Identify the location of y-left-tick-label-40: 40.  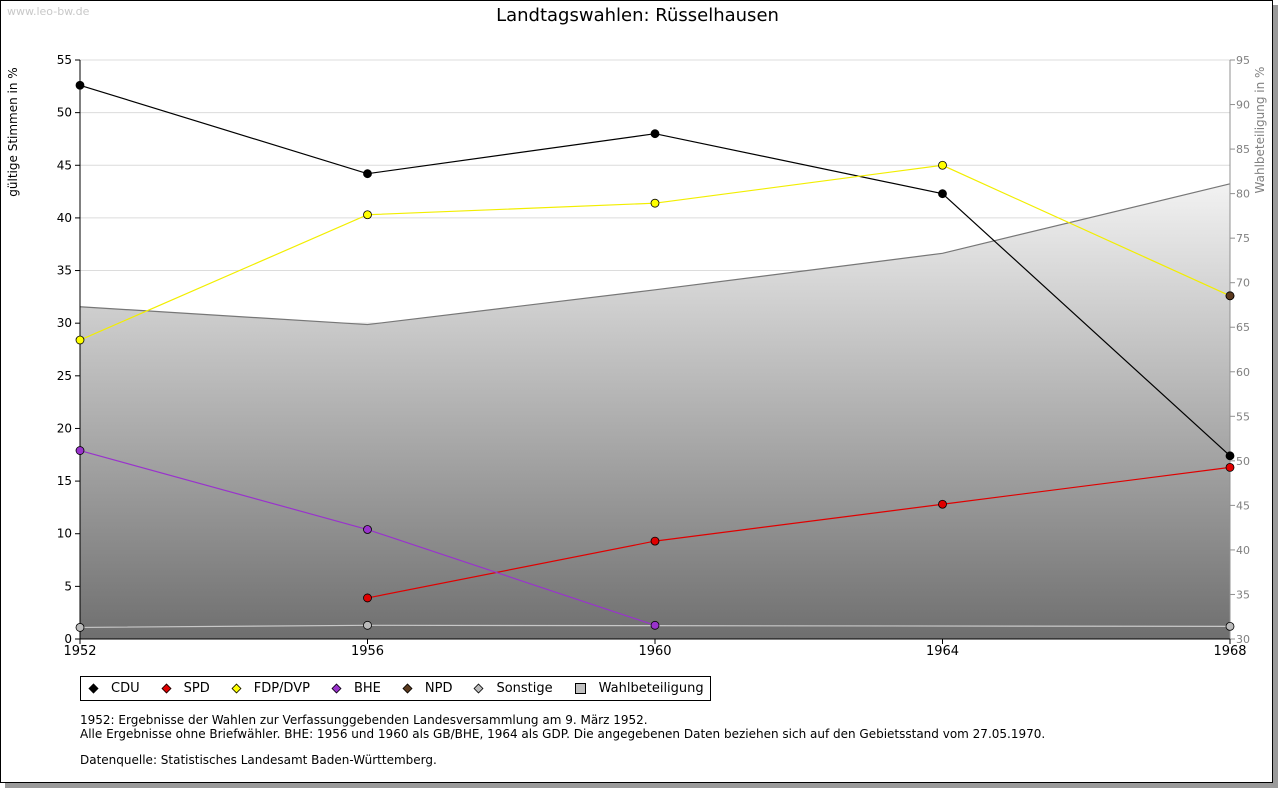
(64, 218).